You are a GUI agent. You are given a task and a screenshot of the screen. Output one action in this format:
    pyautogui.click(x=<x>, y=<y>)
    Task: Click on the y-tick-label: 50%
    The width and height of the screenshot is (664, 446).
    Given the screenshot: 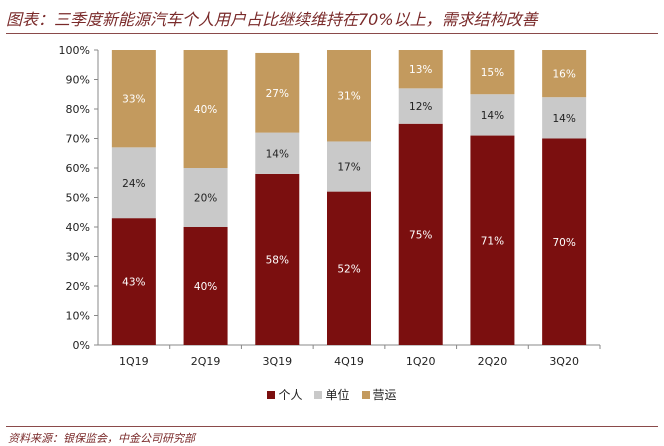 What is the action you would take?
    pyautogui.click(x=78, y=198)
    